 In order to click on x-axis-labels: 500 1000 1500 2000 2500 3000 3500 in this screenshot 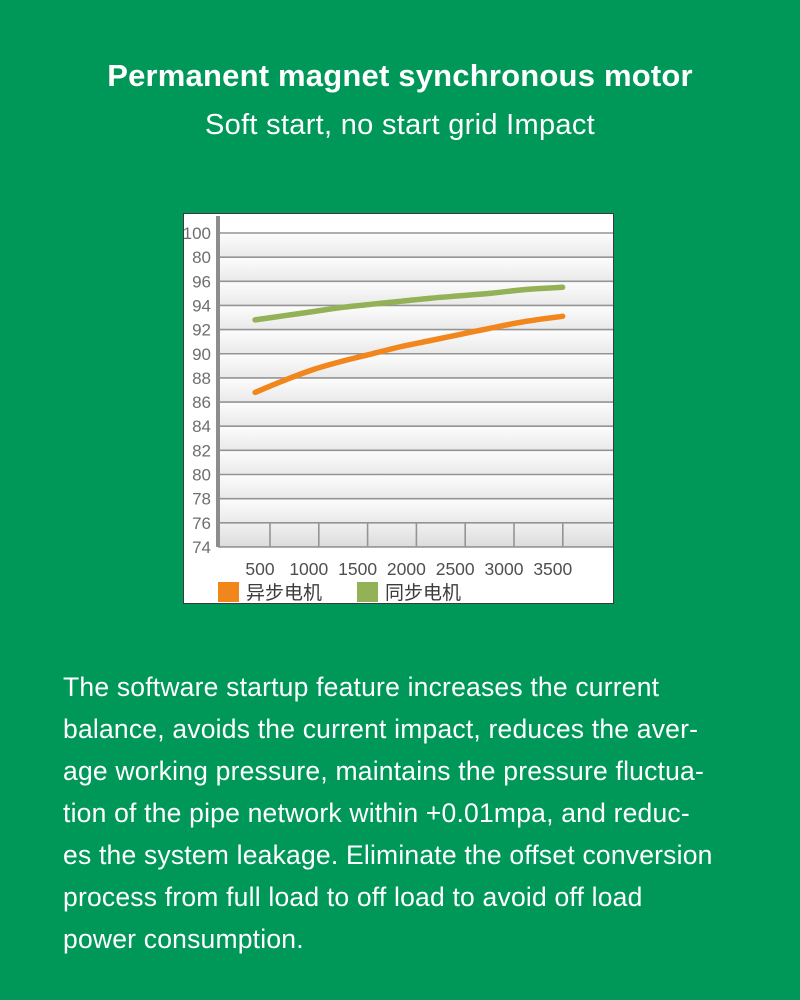, I will do `click(408, 569)`.